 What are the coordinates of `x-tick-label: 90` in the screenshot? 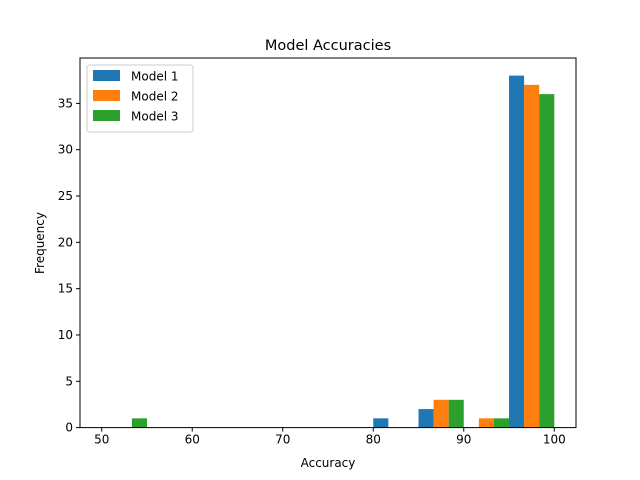 It's located at (463, 440).